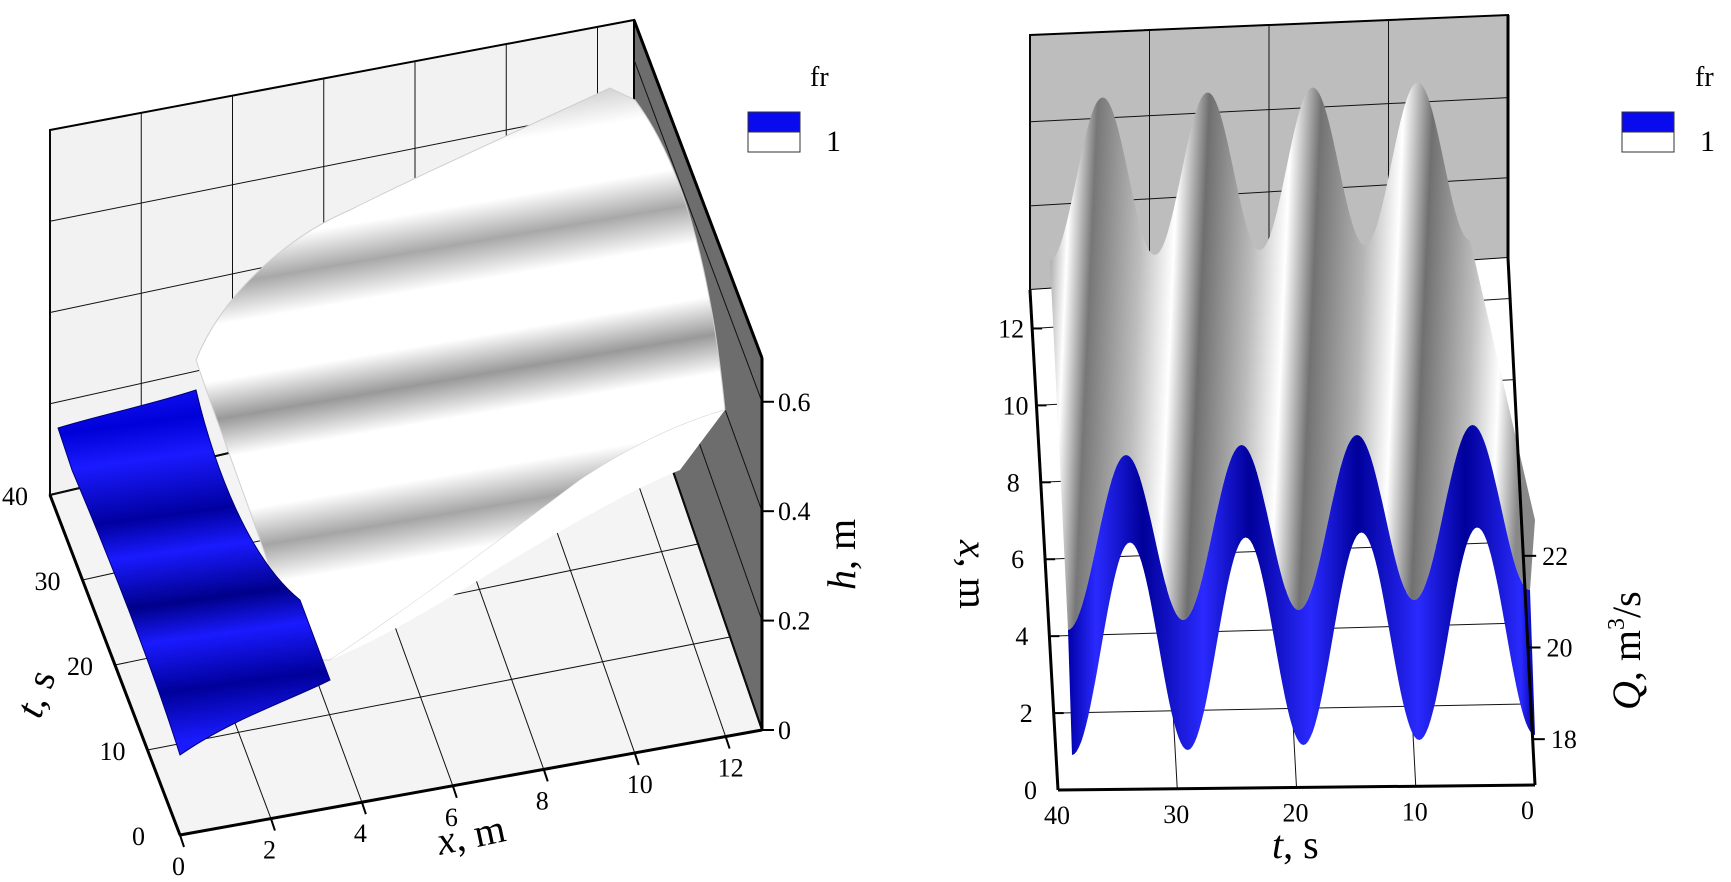 This screenshot has width=1731, height=882. I want to click on right-t-title: t, s, so click(1295, 844).